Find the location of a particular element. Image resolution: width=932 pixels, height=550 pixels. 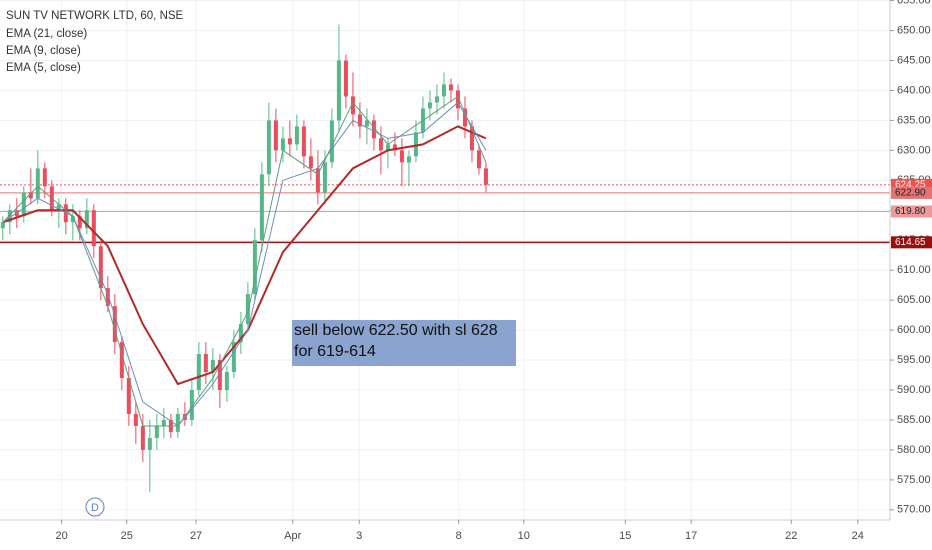

x-tick-label: 15 is located at coordinates (625, 536).